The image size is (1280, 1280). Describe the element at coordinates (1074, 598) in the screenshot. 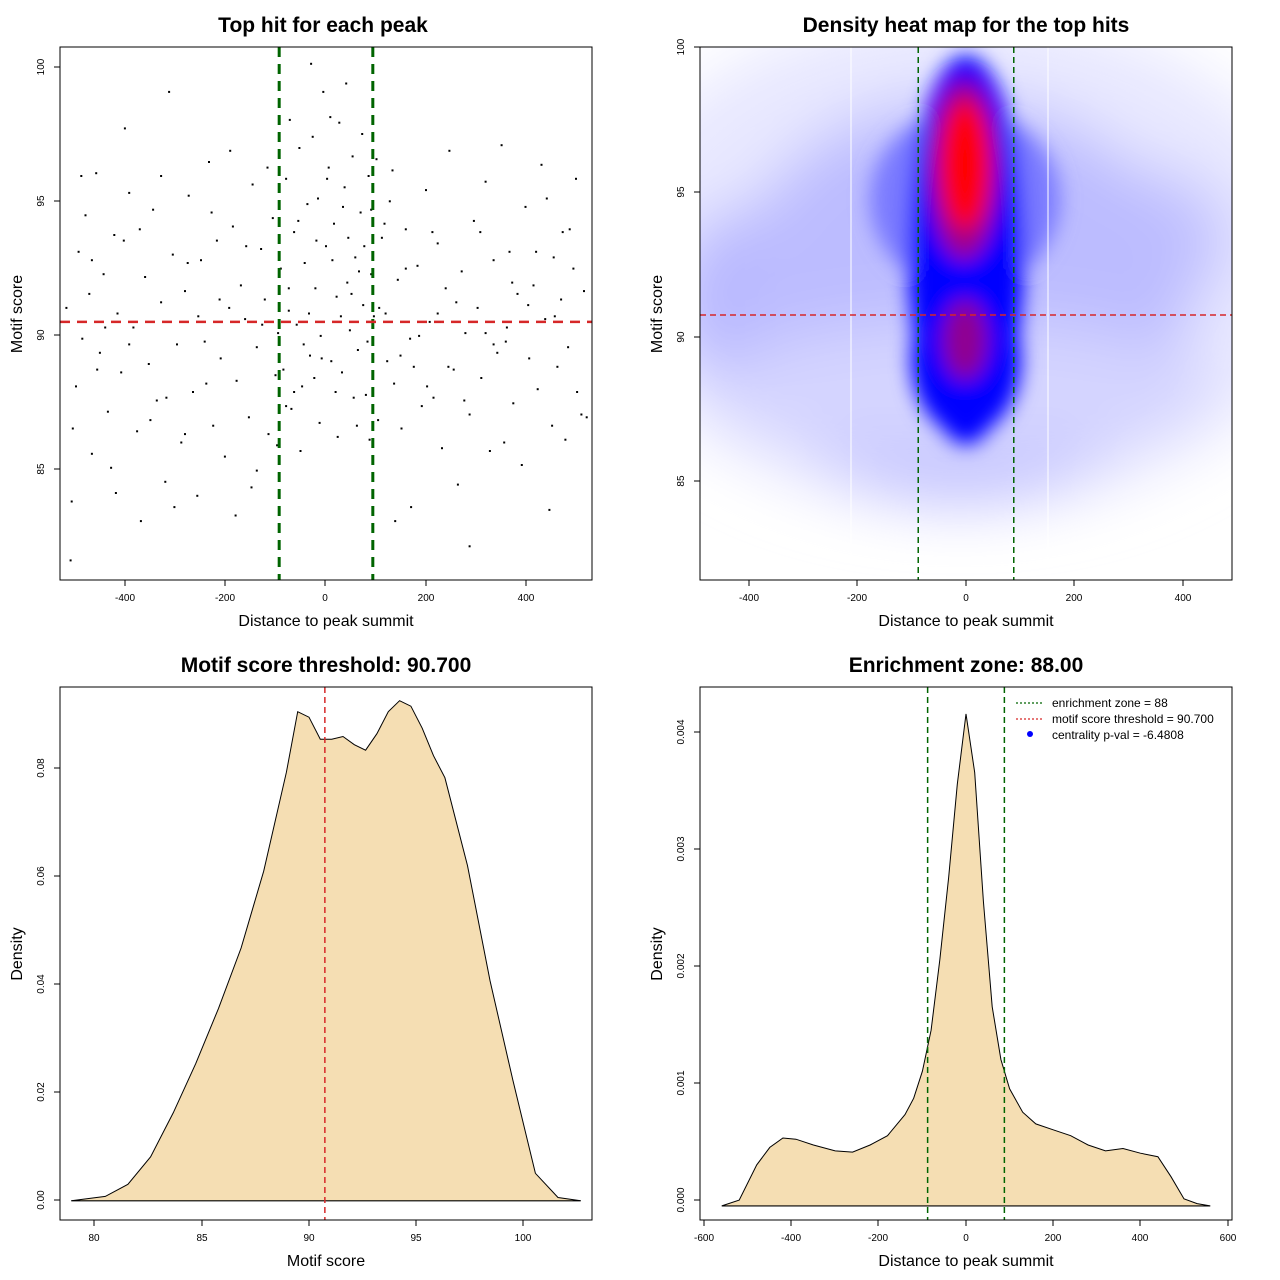

I see `x-tick-label: 200` at that location.